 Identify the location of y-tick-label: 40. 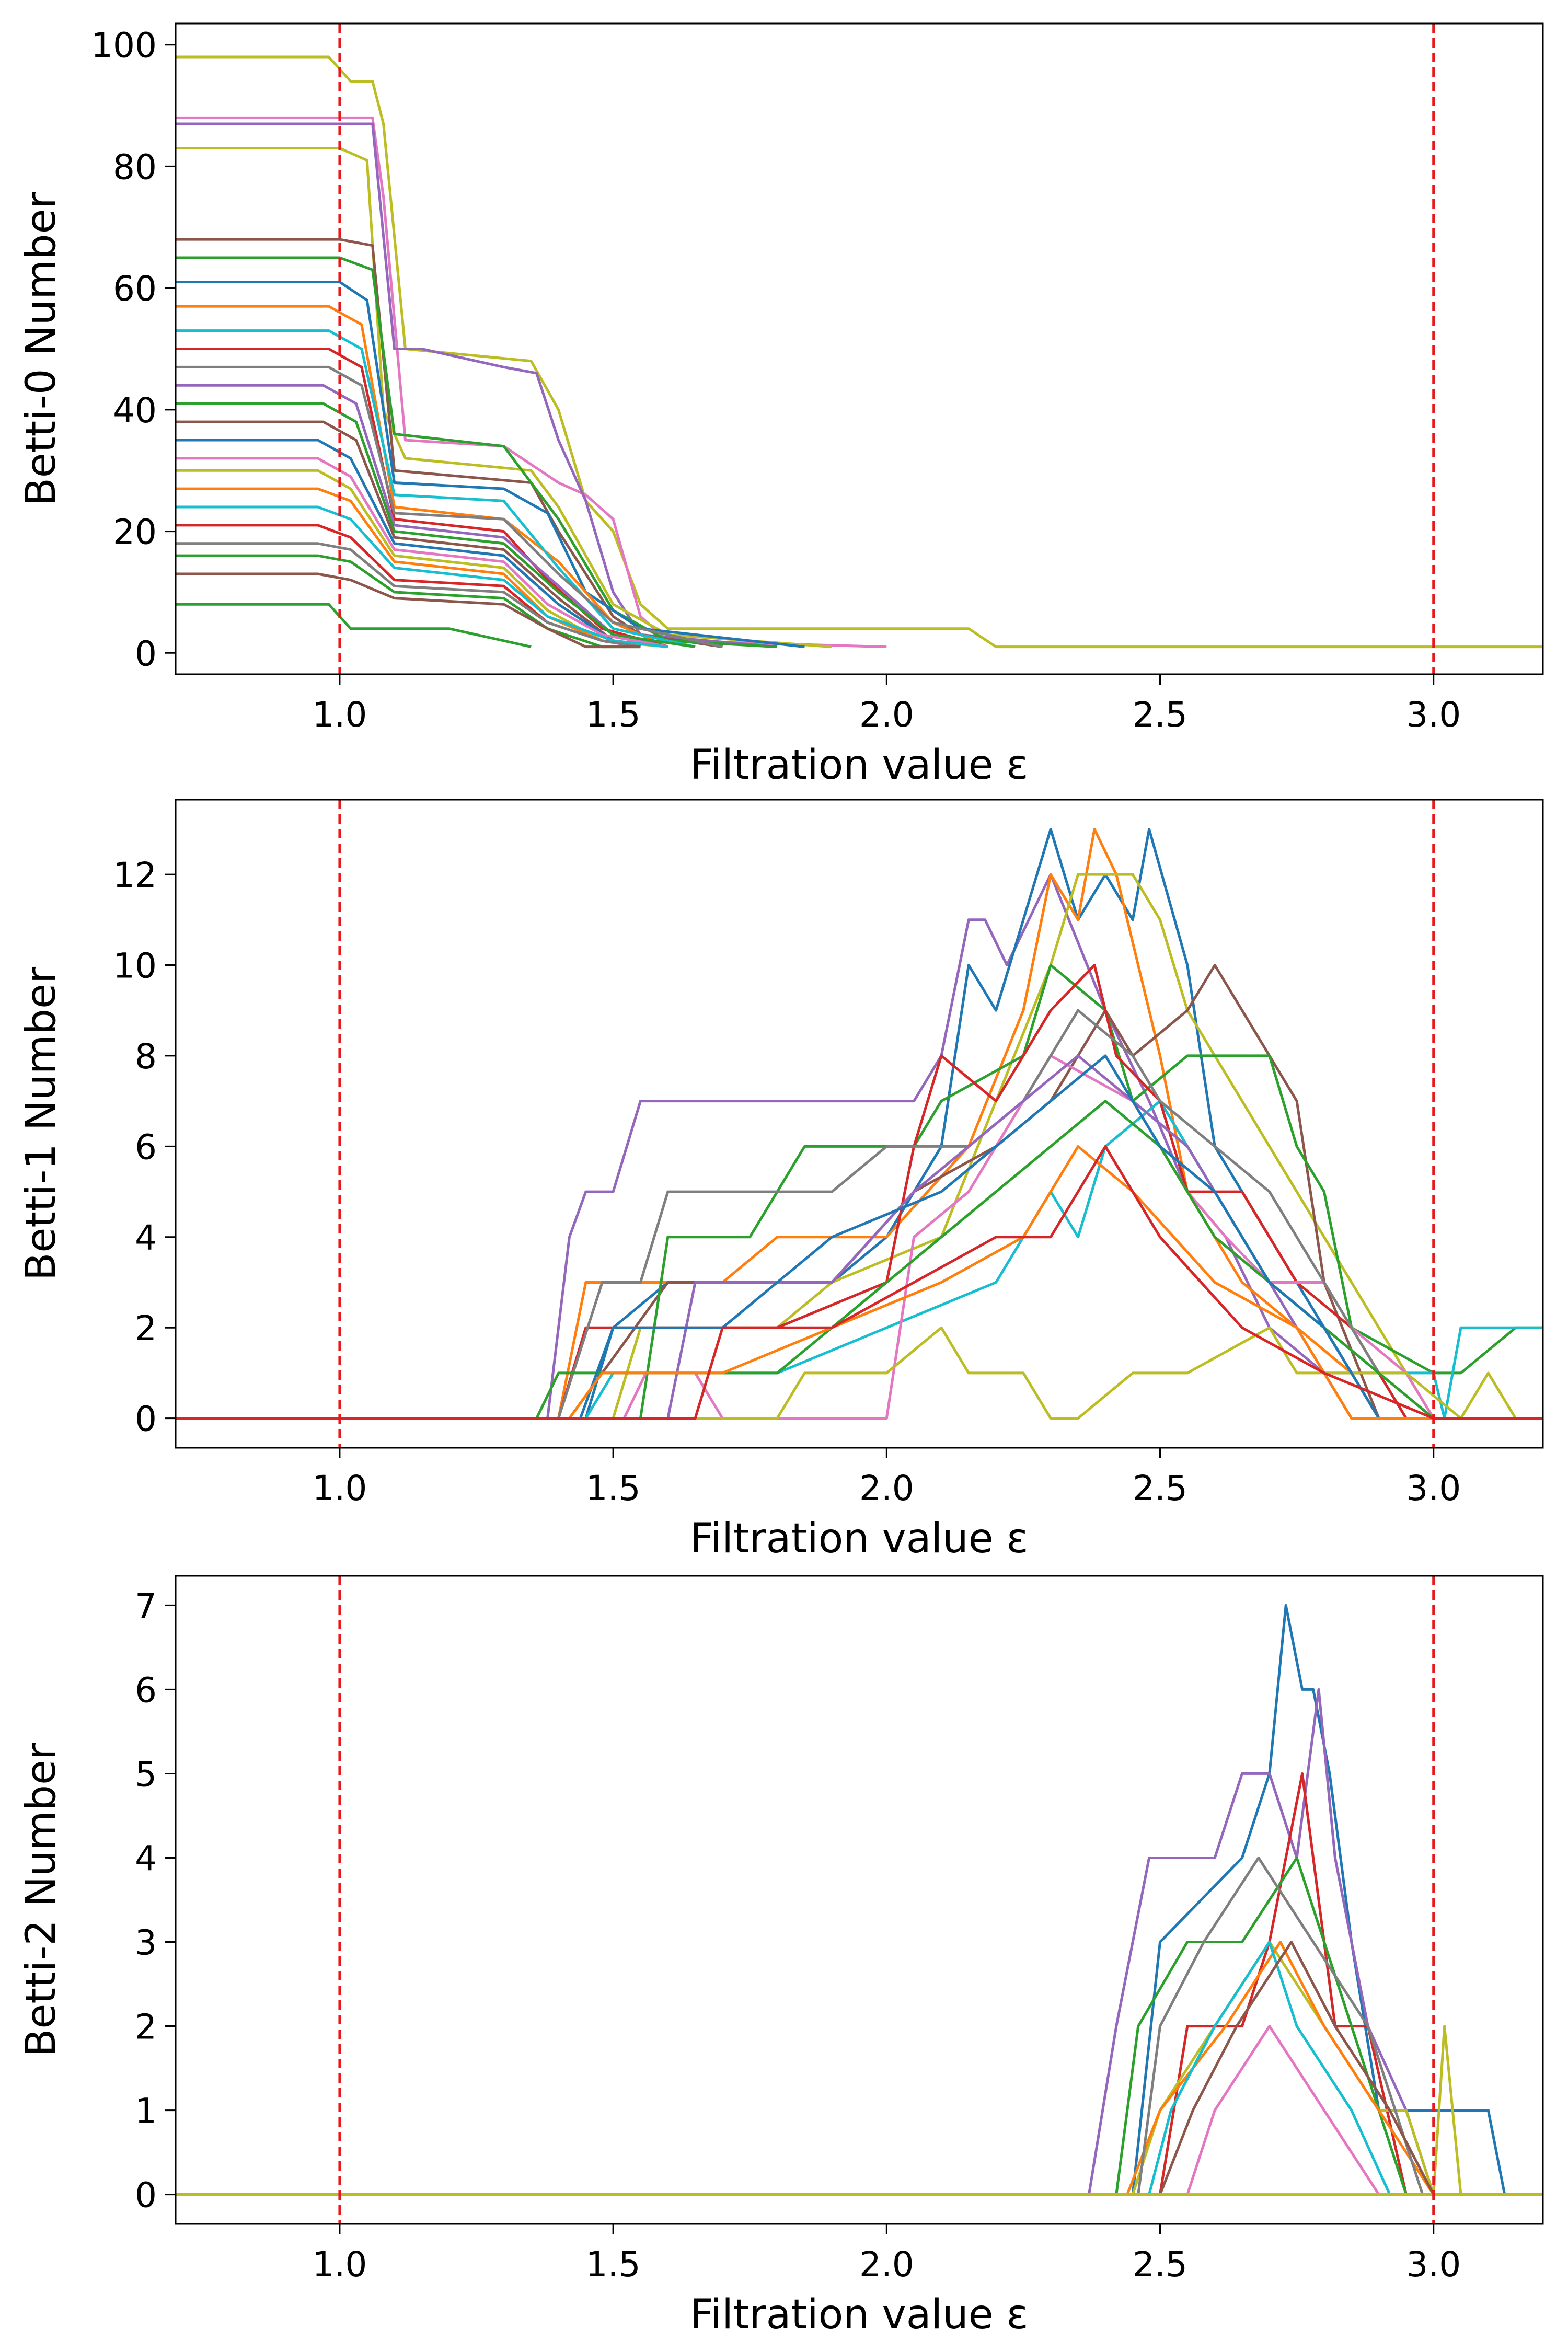
(135, 410).